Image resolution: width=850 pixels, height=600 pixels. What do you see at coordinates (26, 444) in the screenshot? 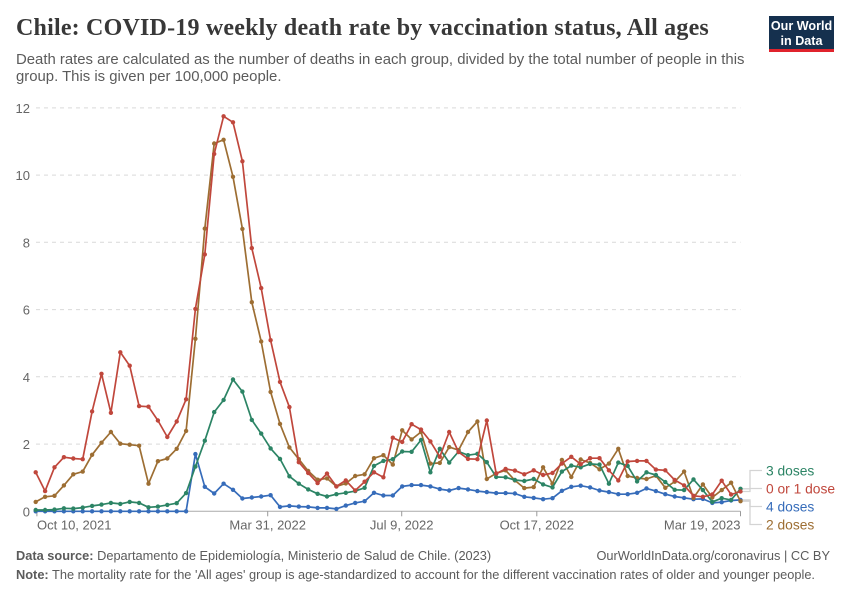
I see `svg-text: 2` at bounding box center [26, 444].